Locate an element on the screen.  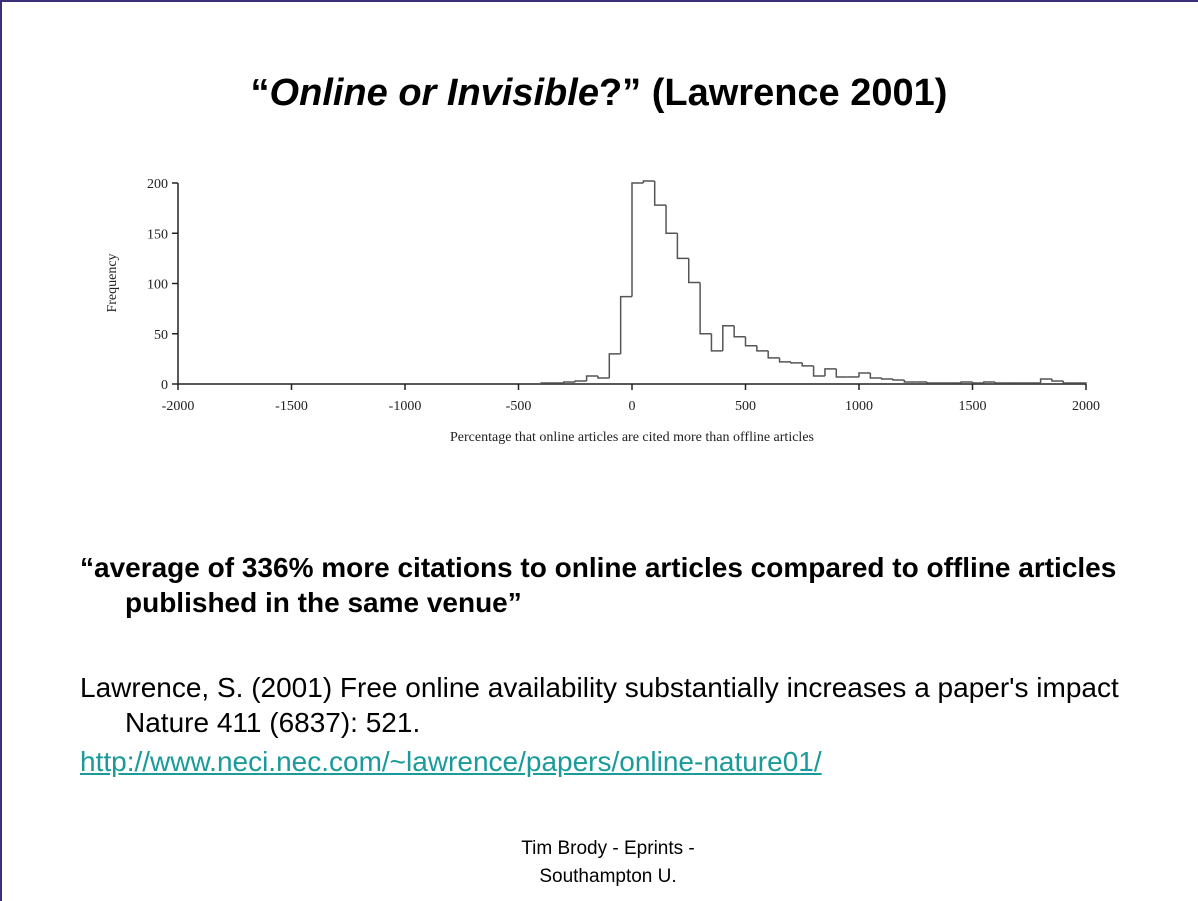
x-tick-label: 0 is located at coordinates (632, 406).